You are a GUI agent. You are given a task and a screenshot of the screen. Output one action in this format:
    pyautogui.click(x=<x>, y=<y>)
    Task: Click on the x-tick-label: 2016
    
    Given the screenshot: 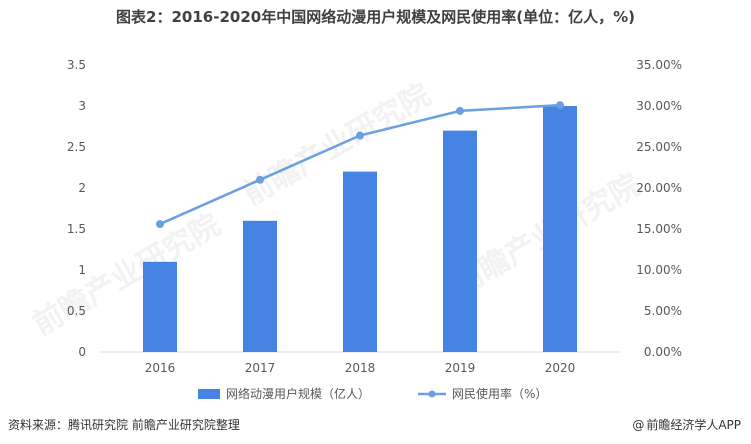 What is the action you would take?
    pyautogui.click(x=160, y=368)
    